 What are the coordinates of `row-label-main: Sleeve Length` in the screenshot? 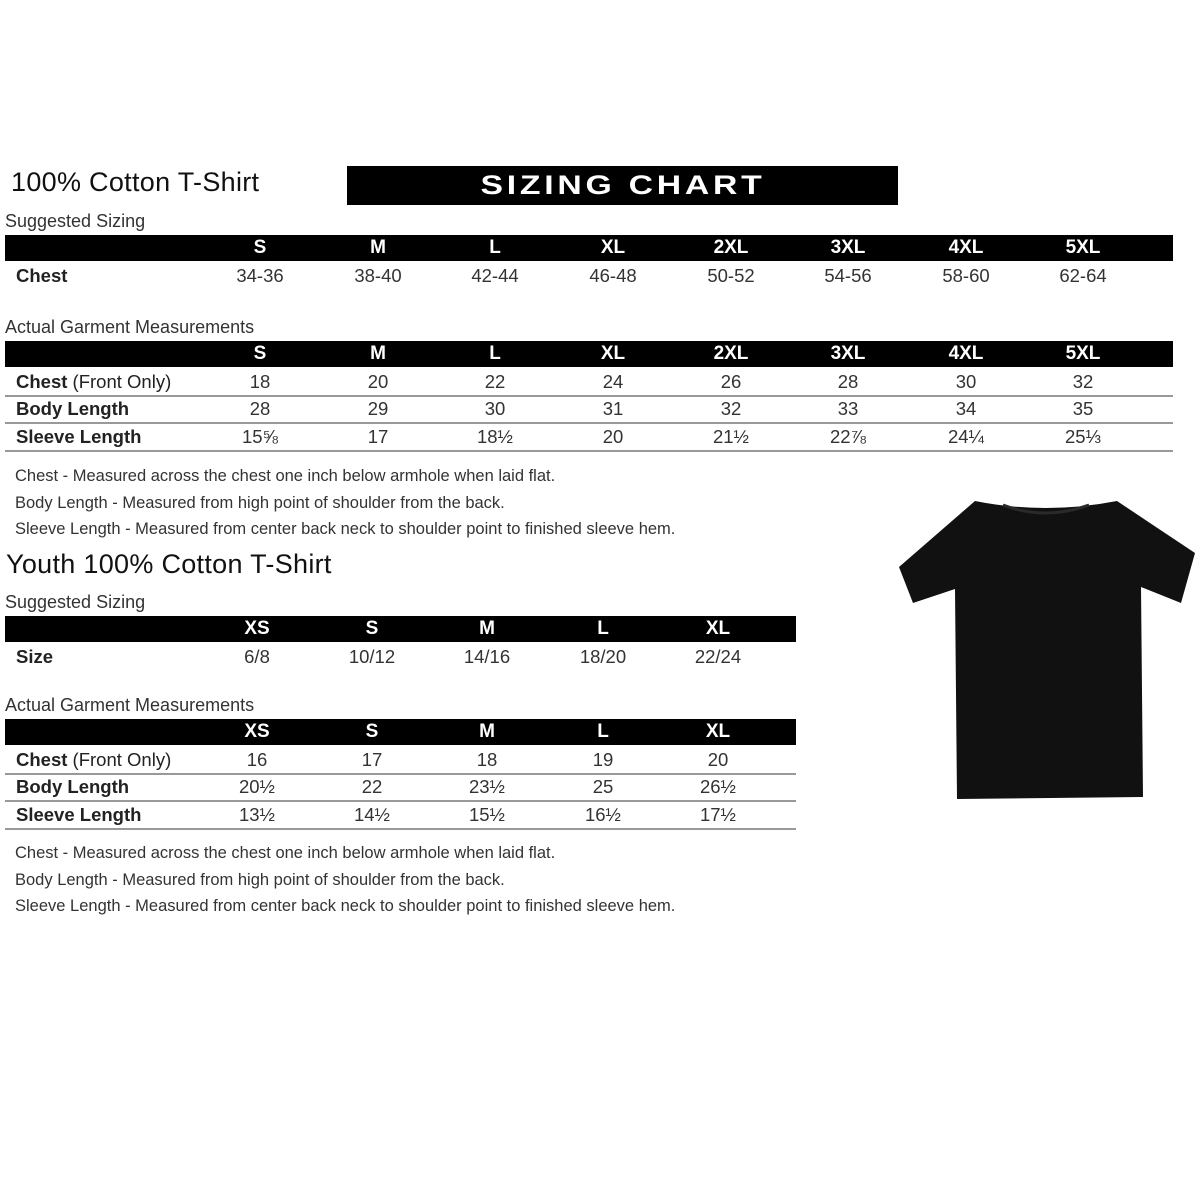 It's located at (79, 814).